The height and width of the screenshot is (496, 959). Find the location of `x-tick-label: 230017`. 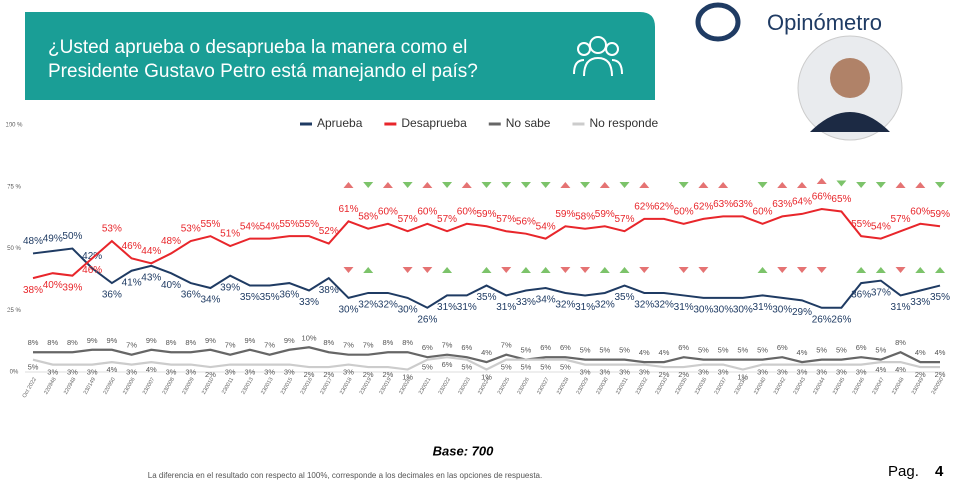

x-tick-label: 230017 is located at coordinates (326, 386).